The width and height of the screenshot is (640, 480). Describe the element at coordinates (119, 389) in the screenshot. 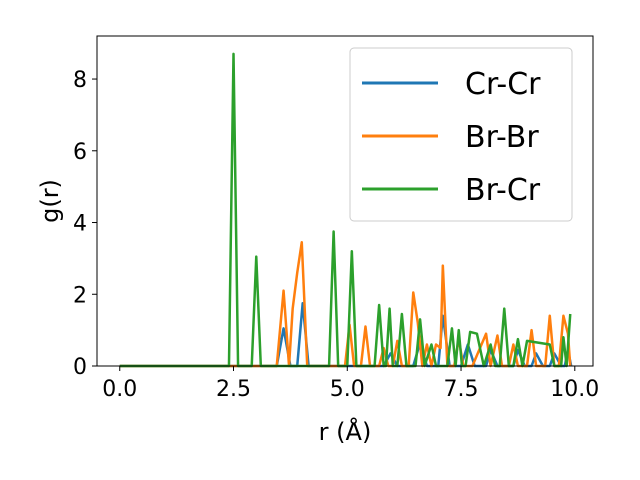

I see `x-tick-label: 0.0` at that location.